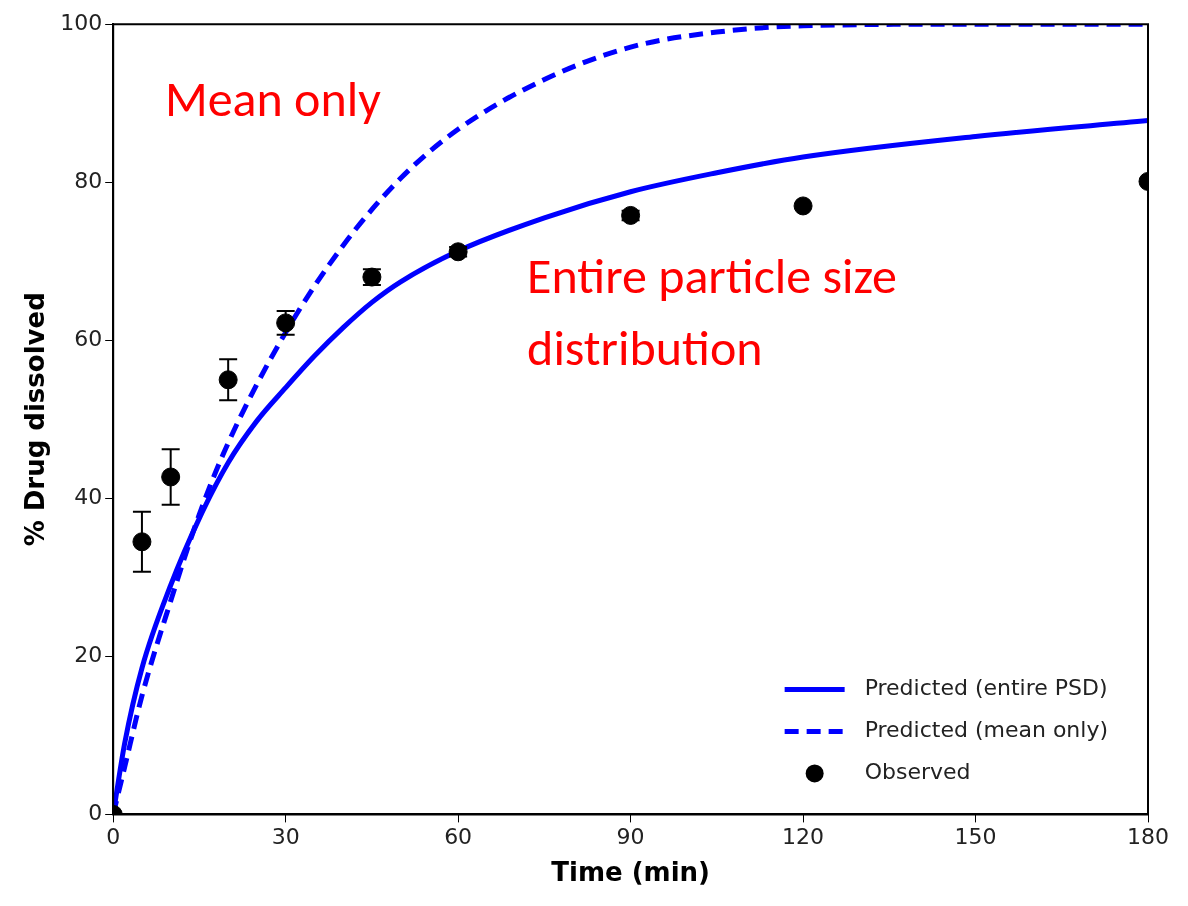 This screenshot has height=906, width=1188. What do you see at coordinates (95, 813) in the screenshot?
I see `y-tick-label: 0` at bounding box center [95, 813].